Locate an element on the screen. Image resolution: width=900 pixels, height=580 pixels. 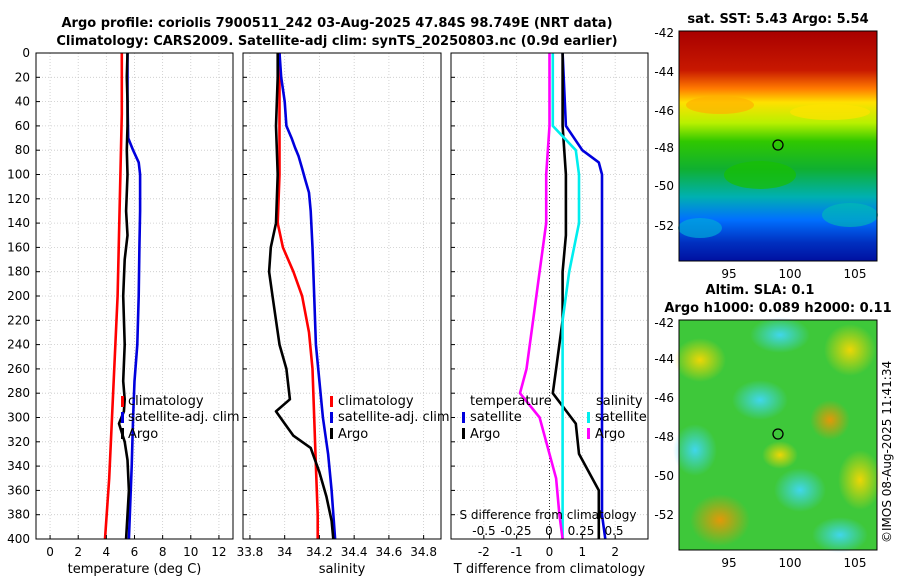
y-tick-label: 160 is located at coordinates (18, 247).